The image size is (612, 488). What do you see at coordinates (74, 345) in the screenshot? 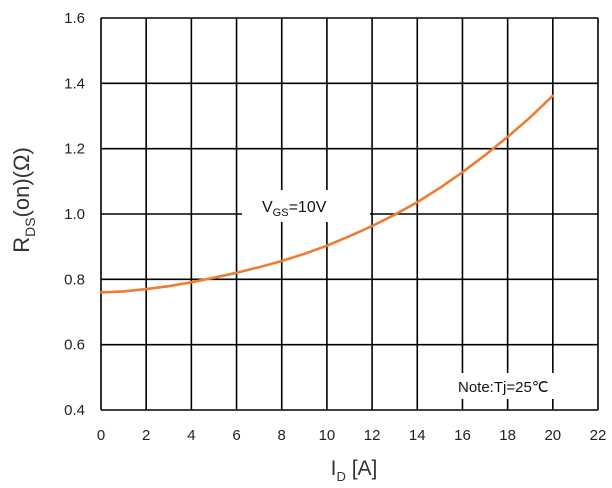
I see `y-tick-label: 0.6` at bounding box center [74, 345].